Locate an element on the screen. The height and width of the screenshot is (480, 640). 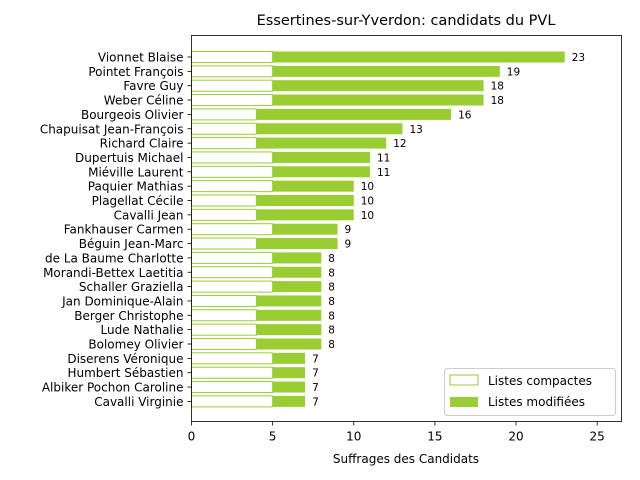
legend-swatch-compactes is located at coordinates (464, 380).